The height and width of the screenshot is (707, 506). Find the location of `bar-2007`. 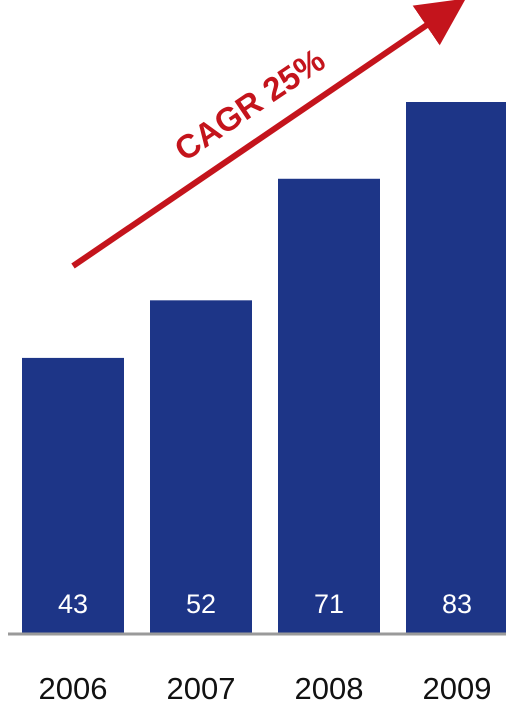

bar-2007 is located at coordinates (201, 466).